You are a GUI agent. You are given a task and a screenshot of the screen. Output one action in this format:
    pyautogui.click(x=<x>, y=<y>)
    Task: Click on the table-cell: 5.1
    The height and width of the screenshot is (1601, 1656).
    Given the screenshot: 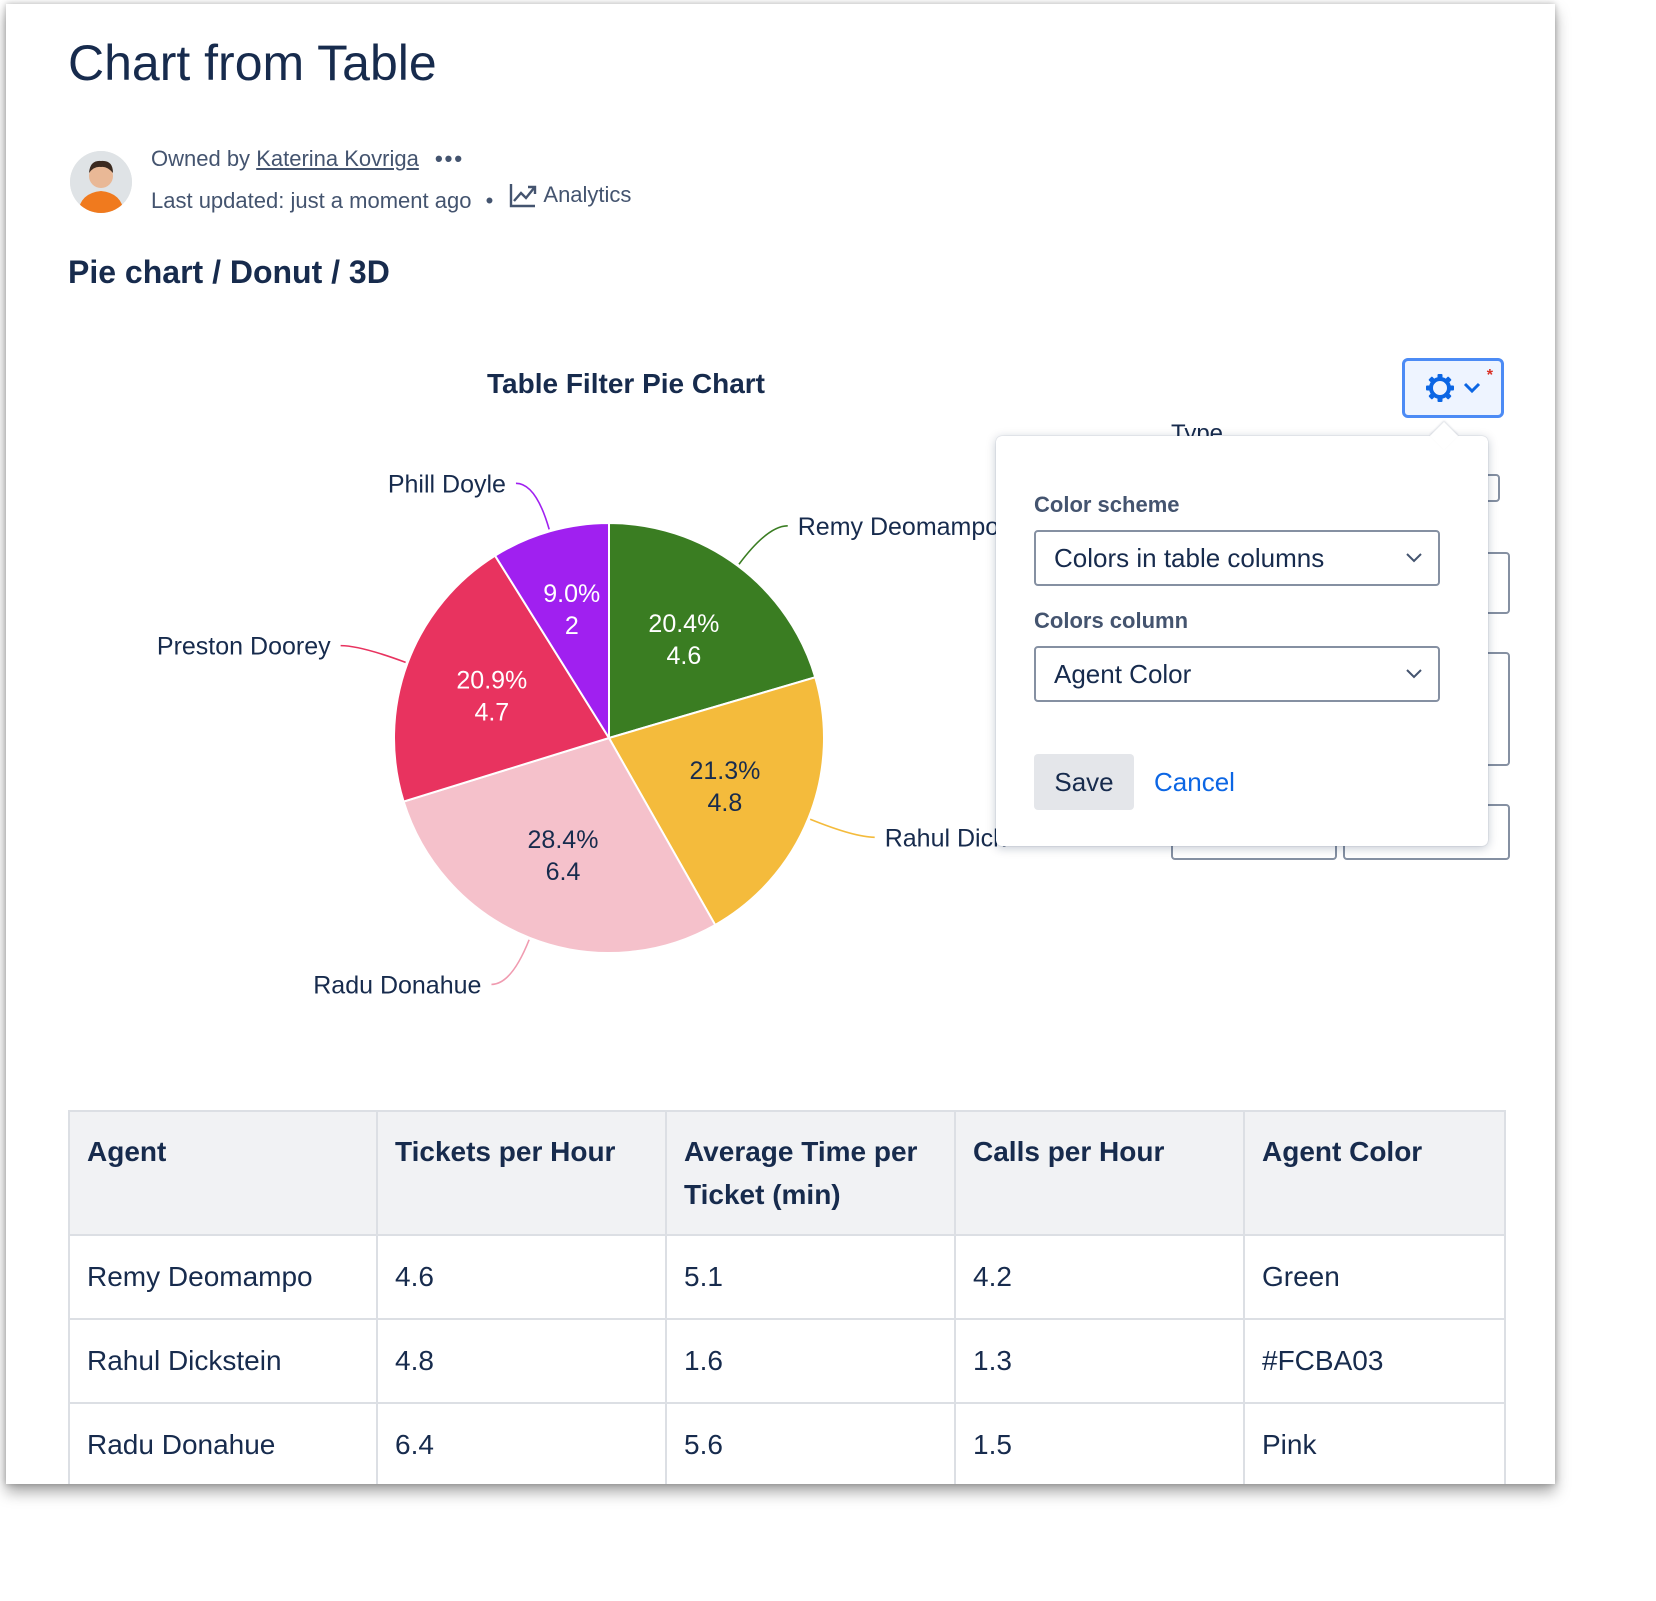 What is the action you would take?
    pyautogui.click(x=810, y=1277)
    